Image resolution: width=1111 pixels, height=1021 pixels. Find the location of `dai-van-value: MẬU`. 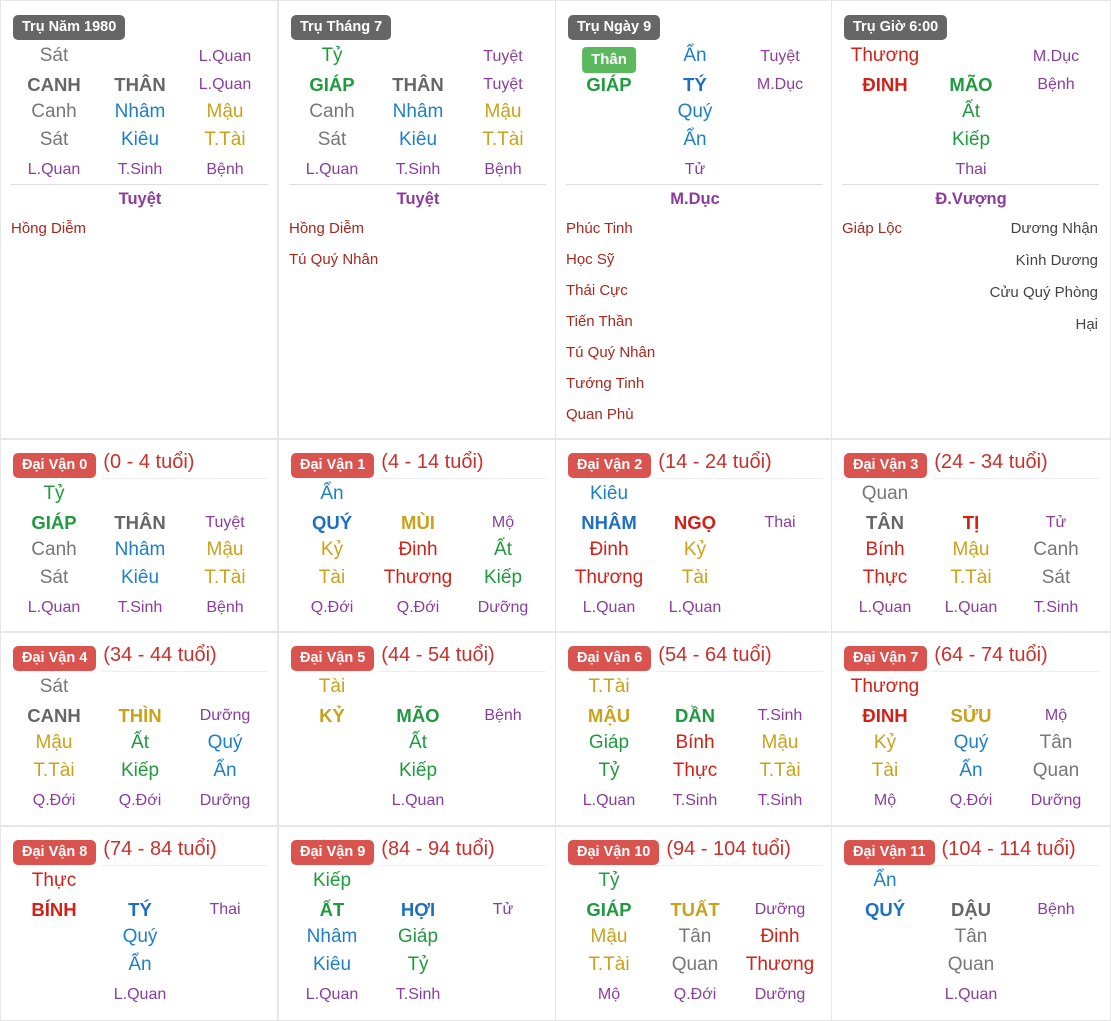

dai-van-value: MẬU is located at coordinates (609, 715).